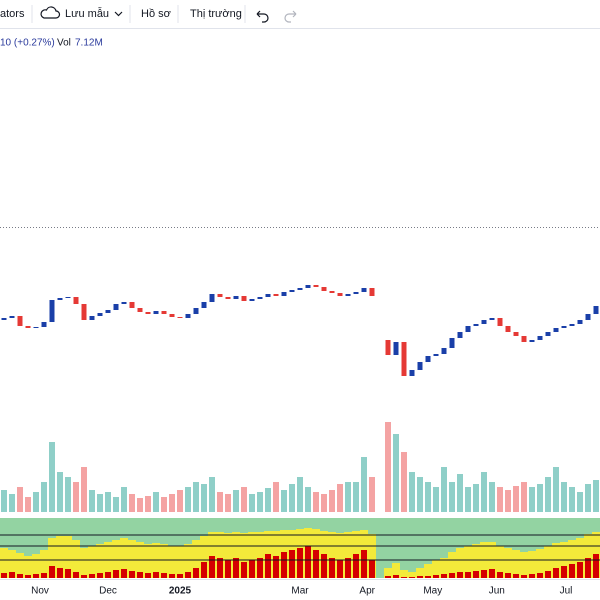 This screenshot has height=600, width=600. Describe the element at coordinates (40, 591) in the screenshot. I see `x-tick-label: Nov` at that location.